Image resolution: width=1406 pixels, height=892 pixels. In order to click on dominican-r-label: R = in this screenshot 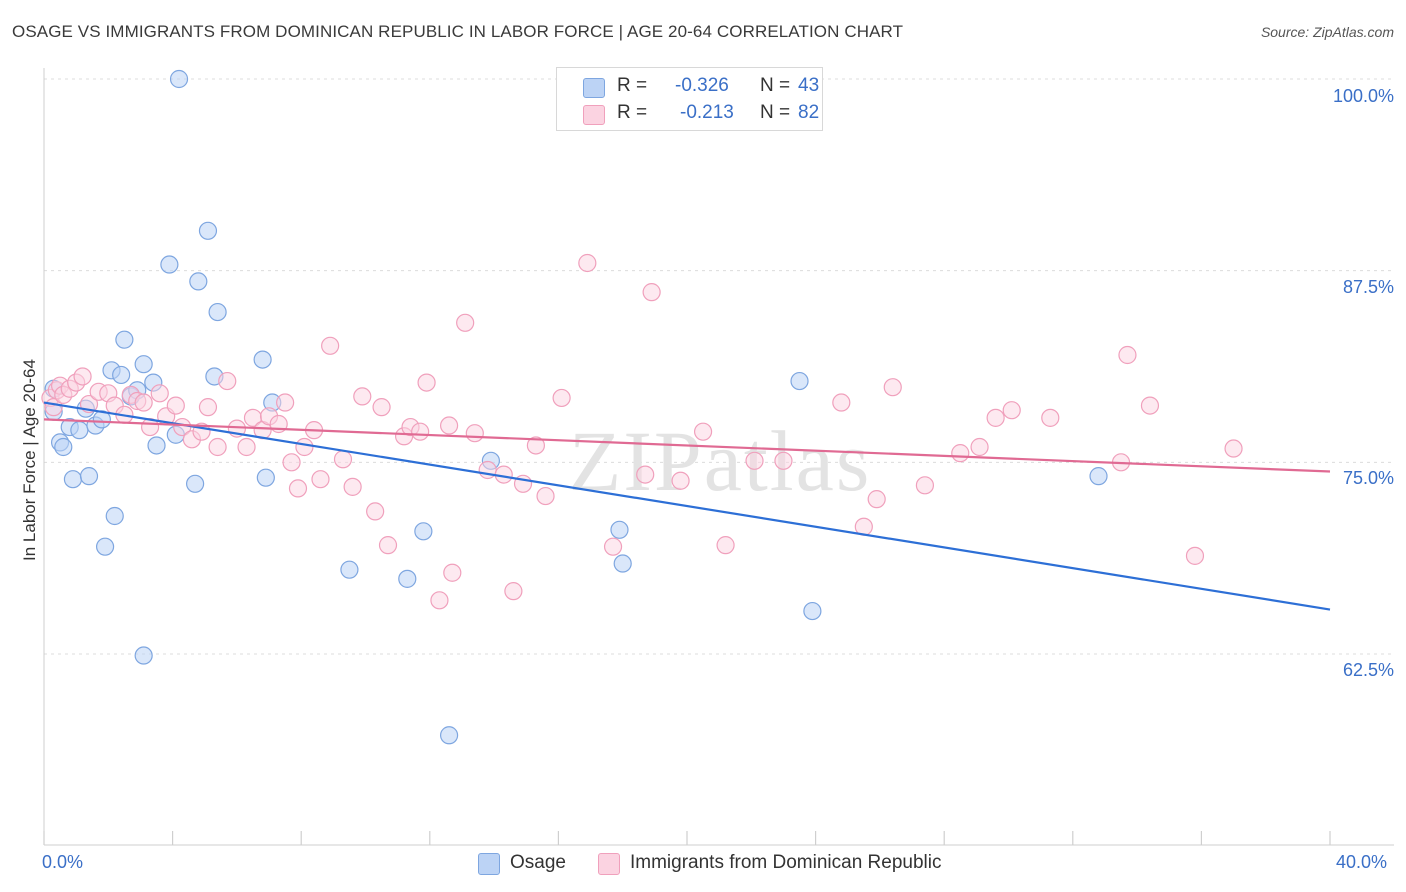, I will do `click(632, 112)`.